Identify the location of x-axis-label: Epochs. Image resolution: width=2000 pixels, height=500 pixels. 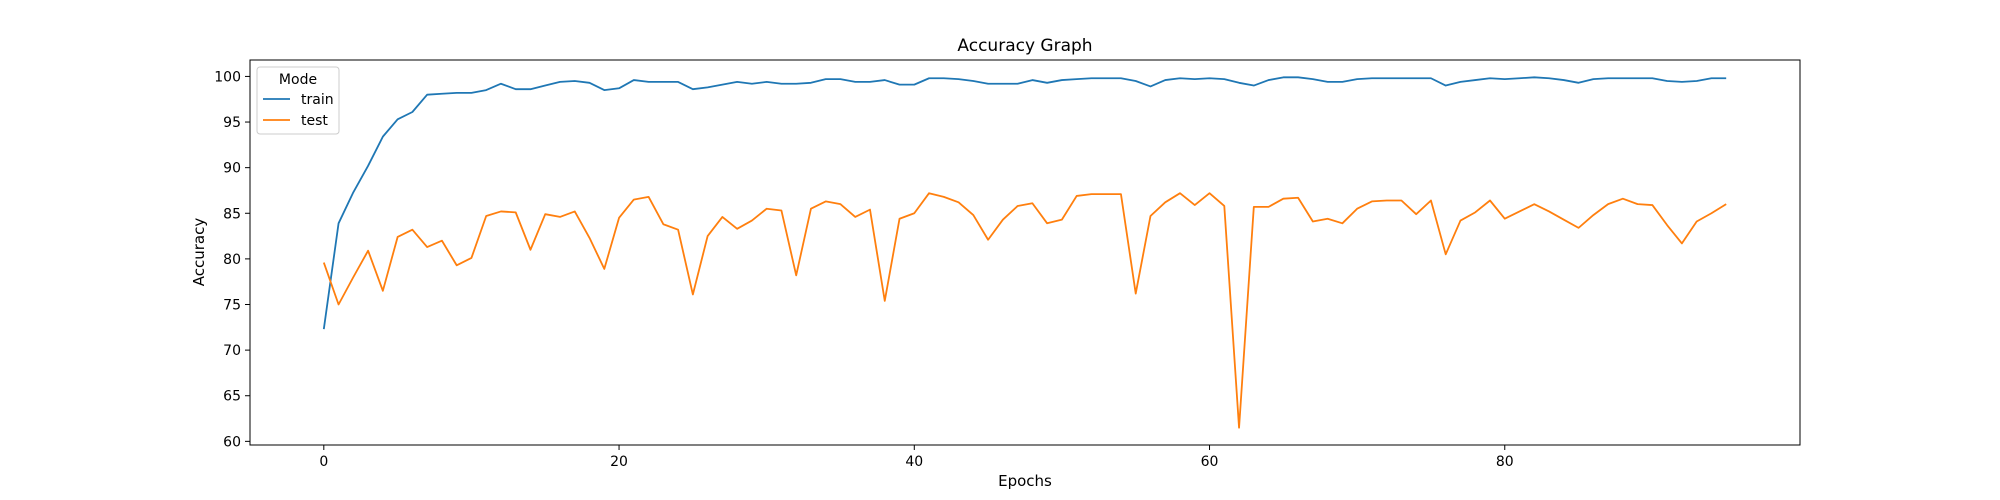
(1025, 481).